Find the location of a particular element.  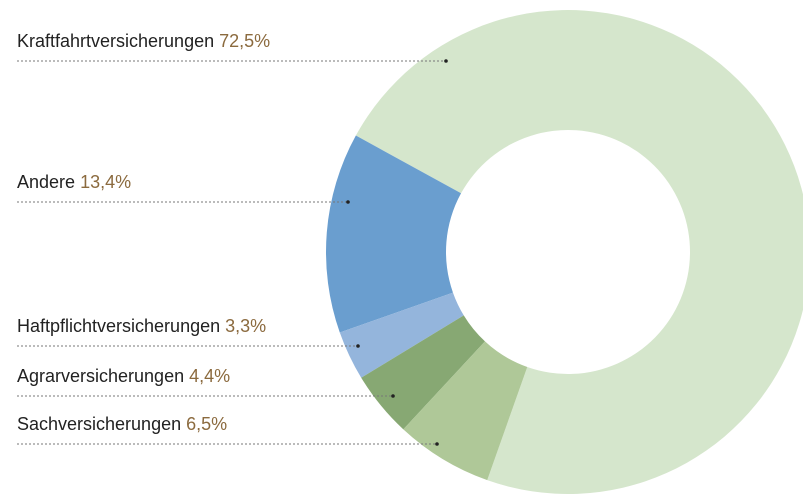

category-name: Andere is located at coordinates (46, 182).